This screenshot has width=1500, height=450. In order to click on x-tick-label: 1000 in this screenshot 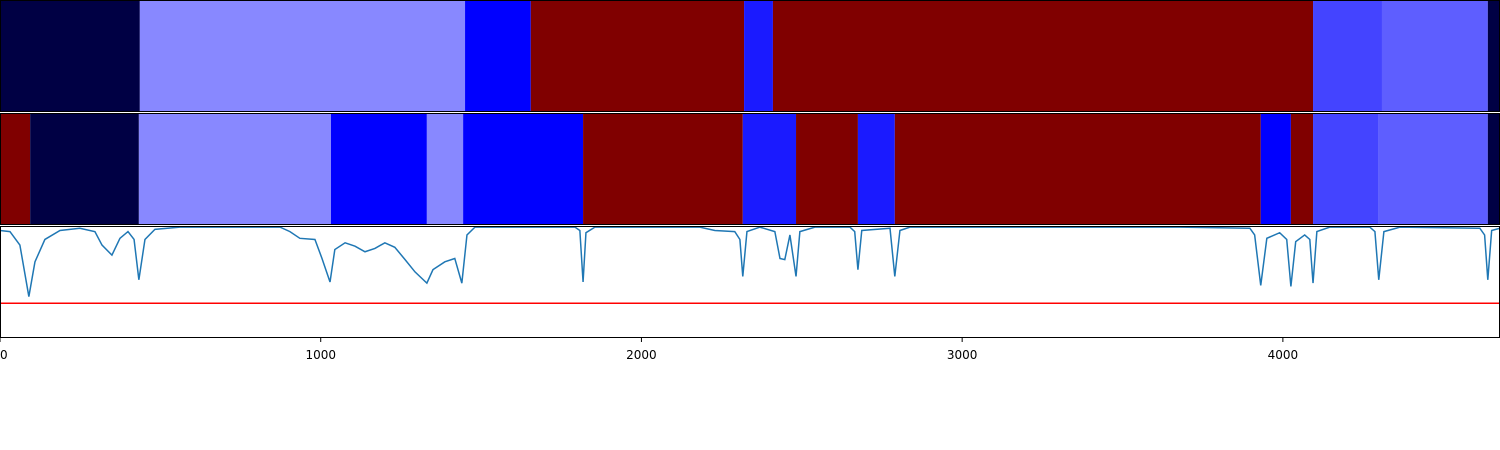, I will do `click(320, 355)`.